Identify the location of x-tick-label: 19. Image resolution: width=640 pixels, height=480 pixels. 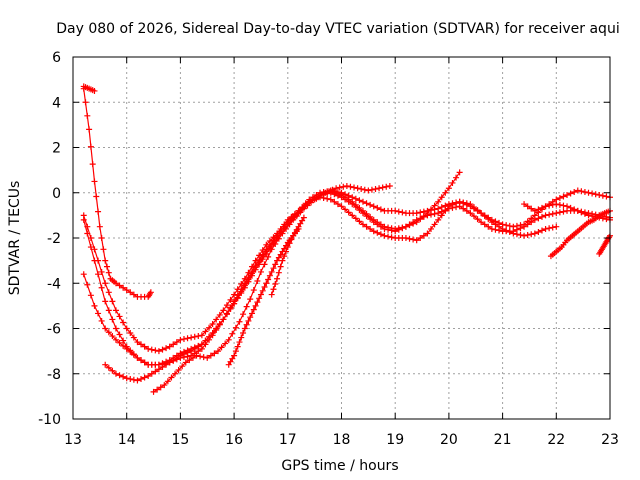
(395, 440).